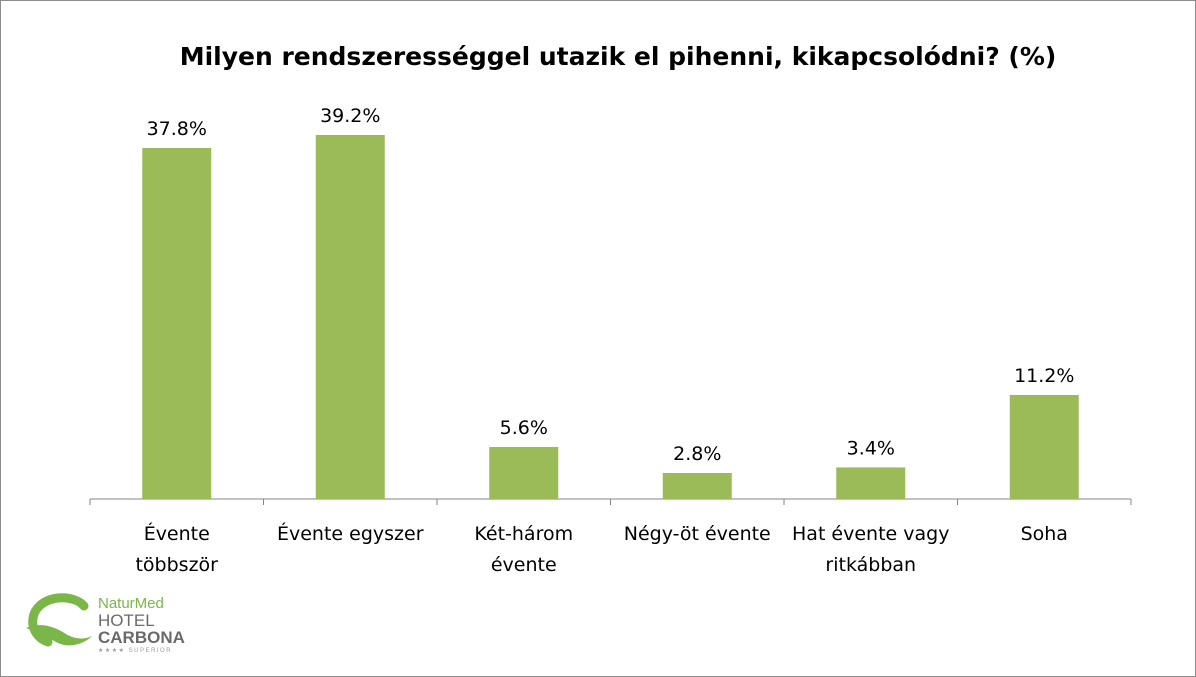  Describe the element at coordinates (523, 534) in the screenshot. I see `x-tick-label: Két-három` at that location.